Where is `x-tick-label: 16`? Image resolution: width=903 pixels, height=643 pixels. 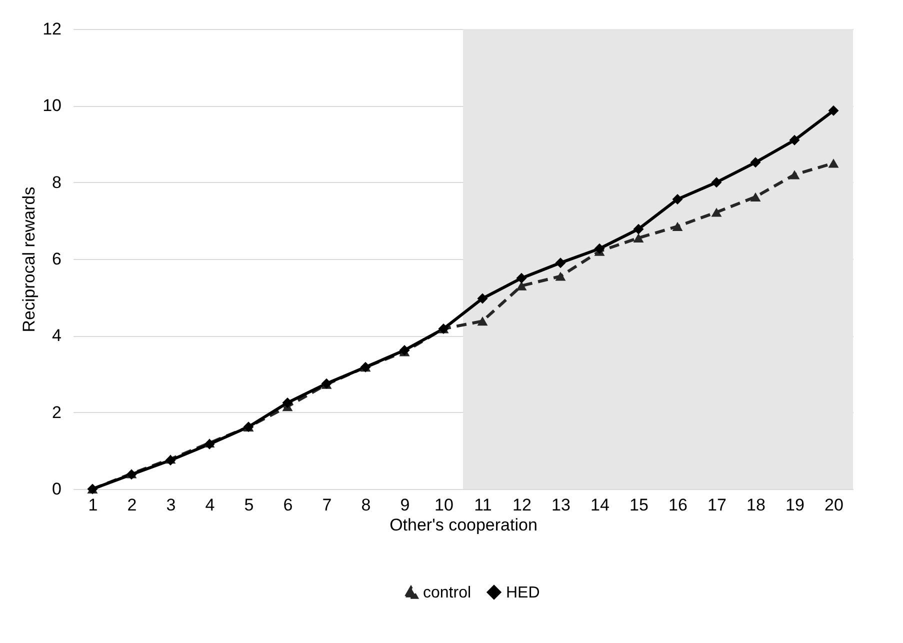 x-tick-label: 16 is located at coordinates (678, 505).